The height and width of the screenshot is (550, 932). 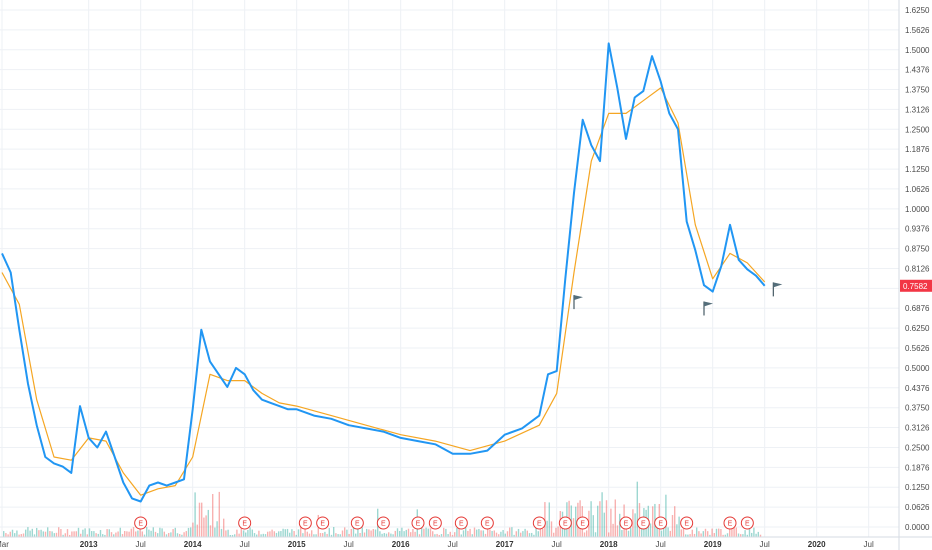 What do you see at coordinates (778, 285) in the screenshot?
I see `flag-cloth` at bounding box center [778, 285].